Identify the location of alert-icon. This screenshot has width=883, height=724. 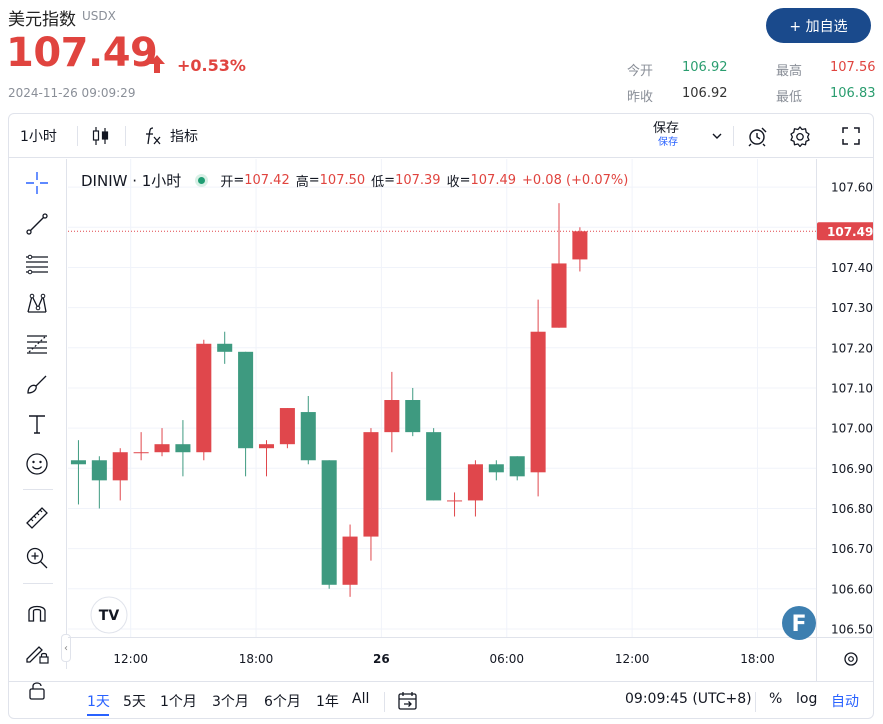
(757, 137).